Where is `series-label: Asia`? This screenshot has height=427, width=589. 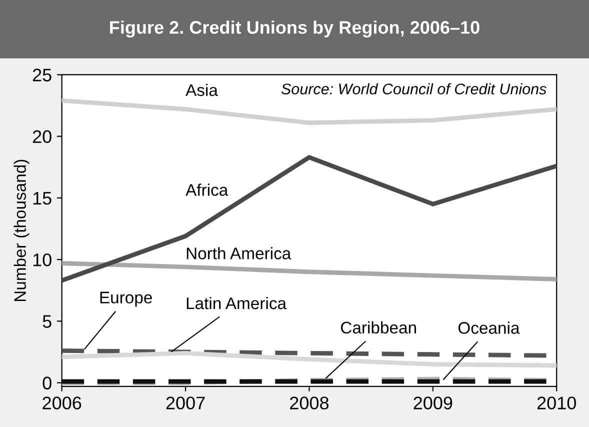
series-label: Asia is located at coordinates (202, 90).